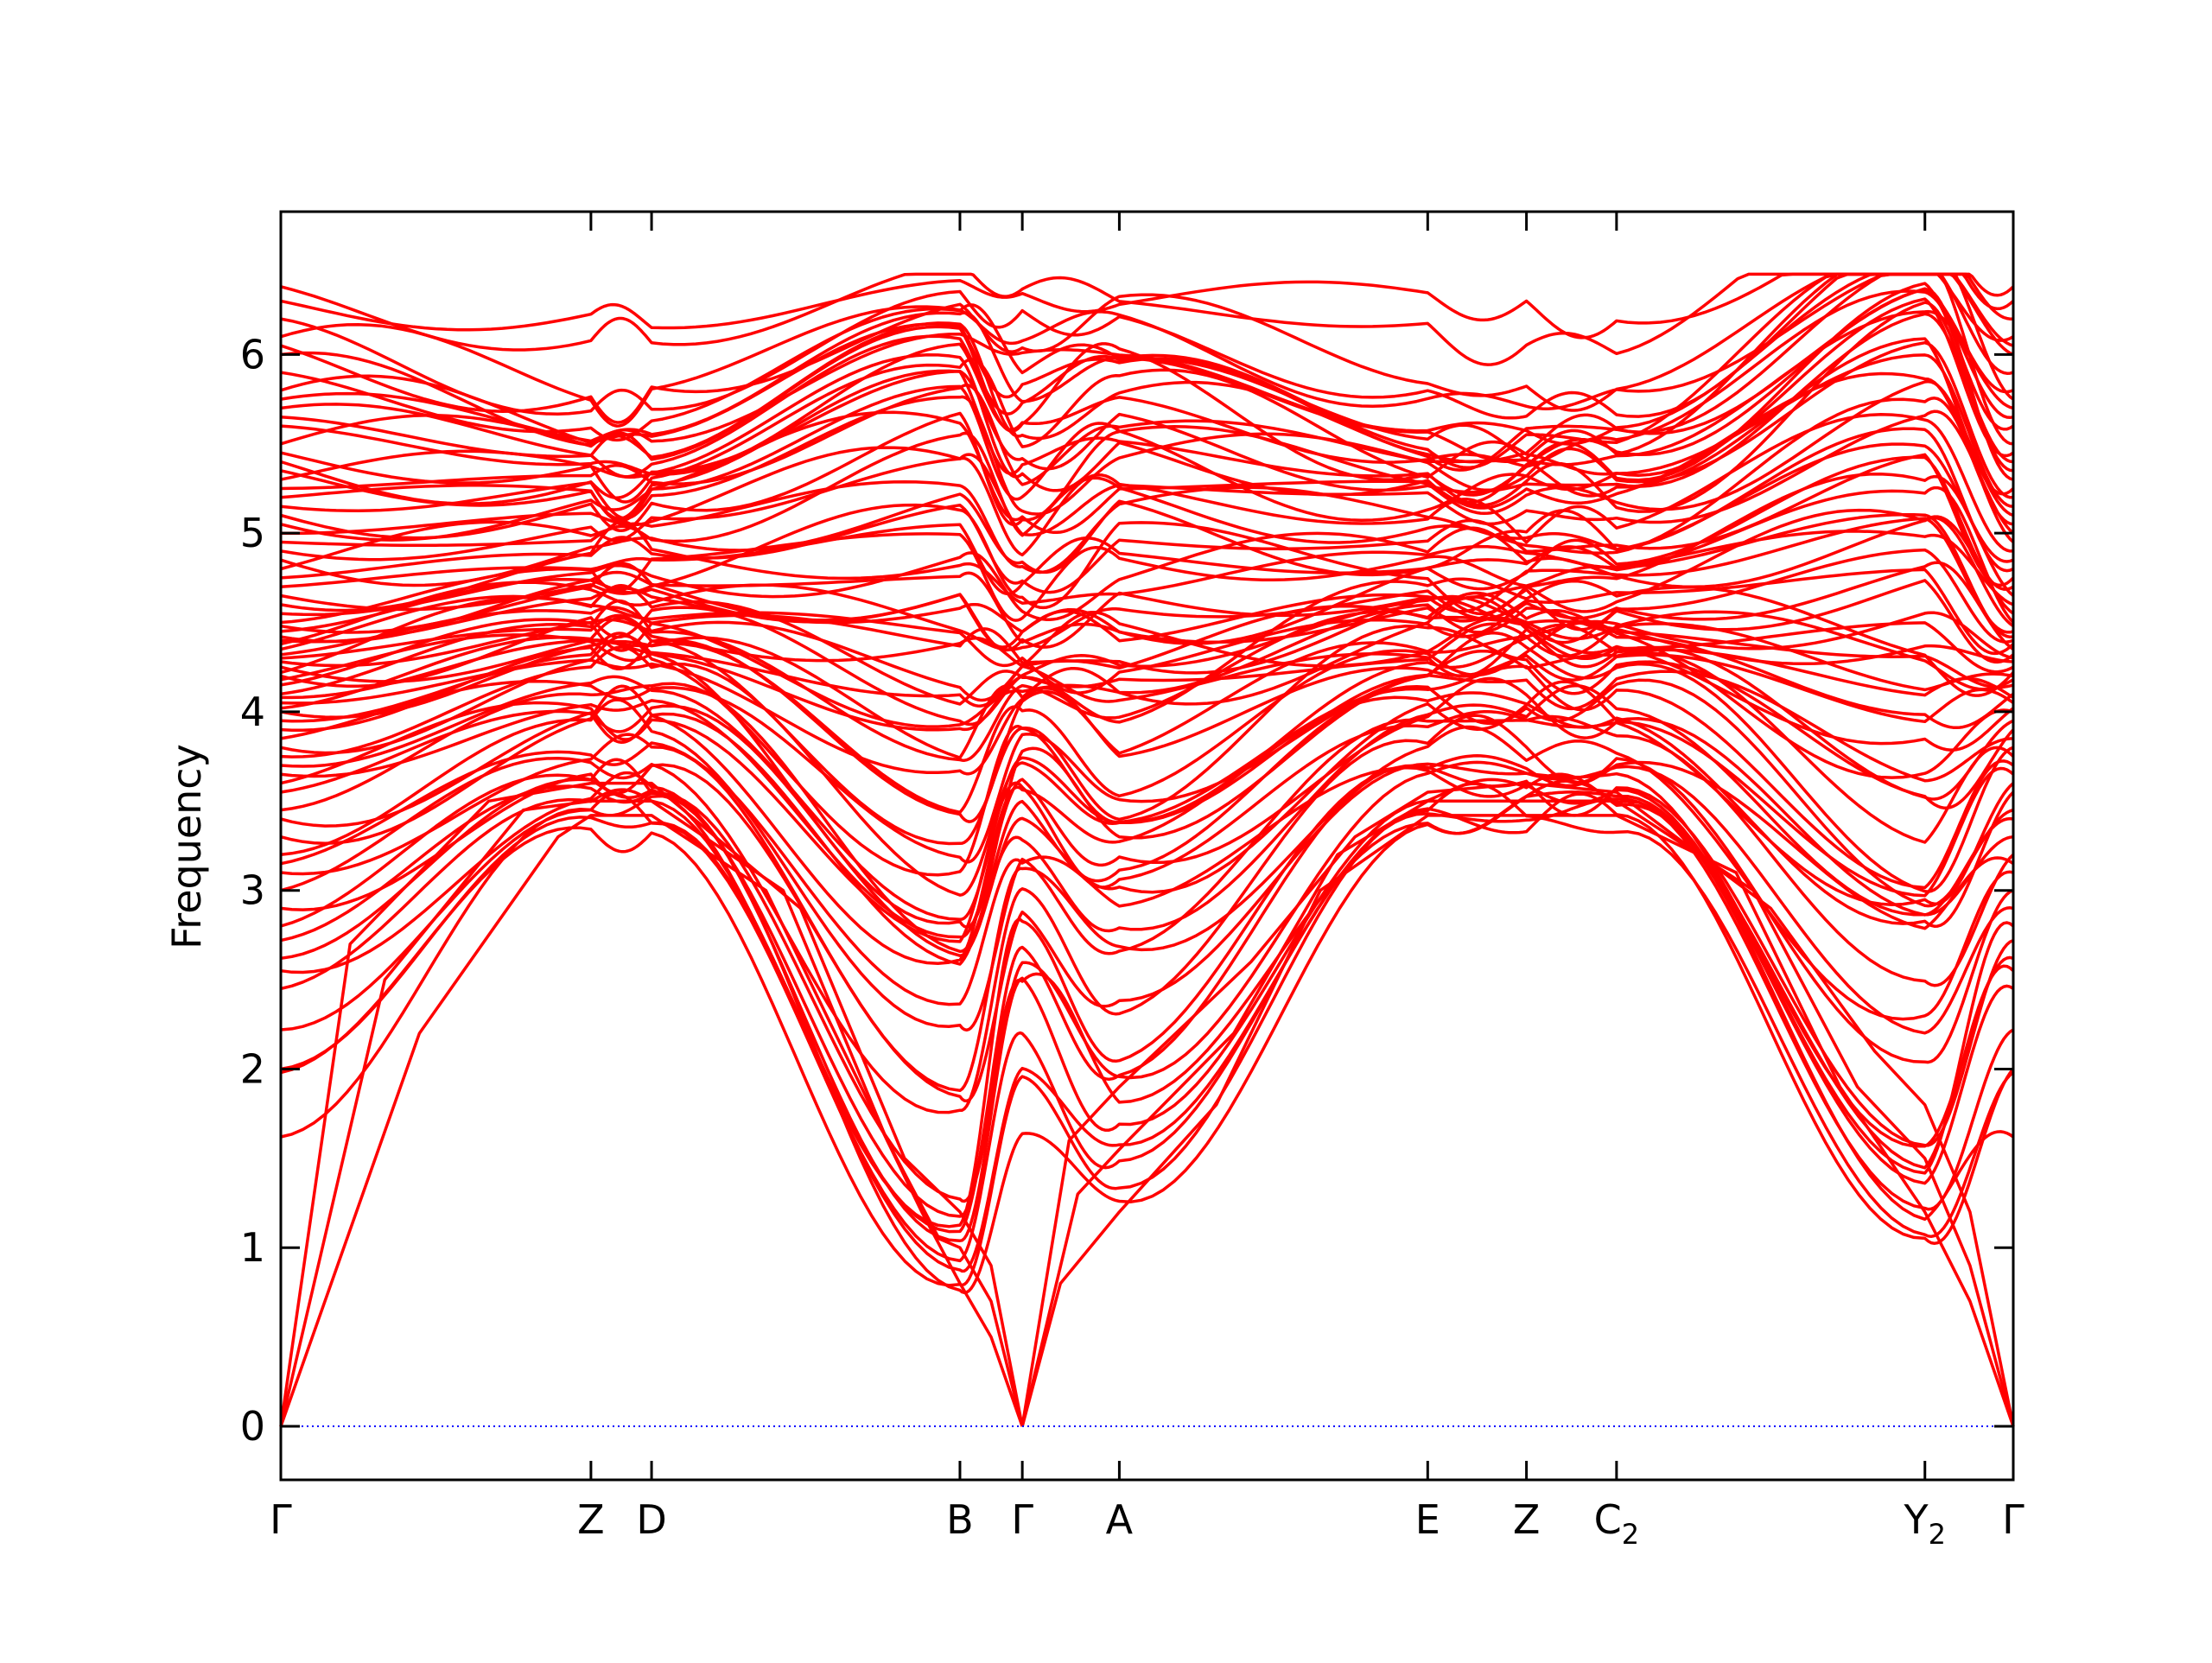 The image size is (2212, 1663). I want to click on x-tick-label-10: Γ, so click(2013, 1520).